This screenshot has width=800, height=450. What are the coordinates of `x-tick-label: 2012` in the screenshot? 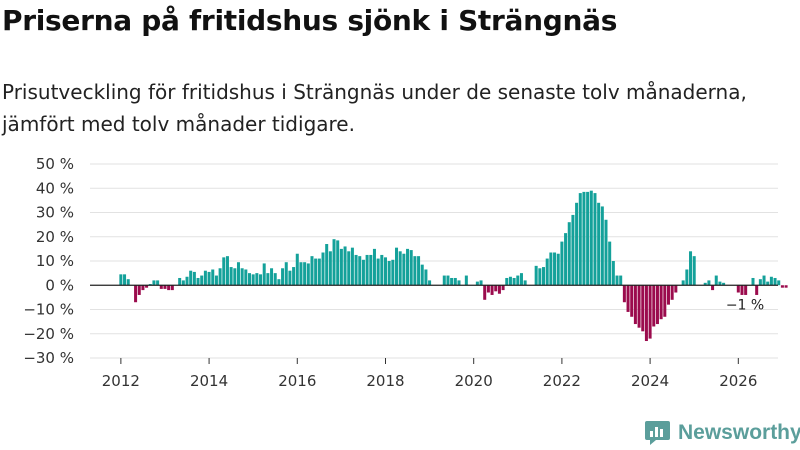 It's located at (121, 381).